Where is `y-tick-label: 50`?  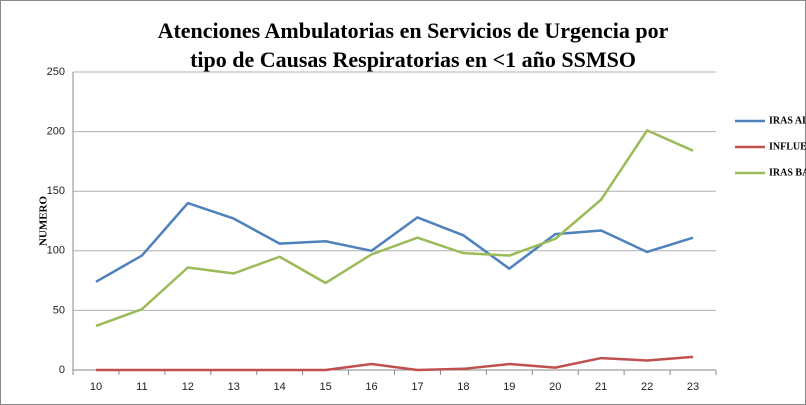 y-tick-label: 50 is located at coordinates (59, 310).